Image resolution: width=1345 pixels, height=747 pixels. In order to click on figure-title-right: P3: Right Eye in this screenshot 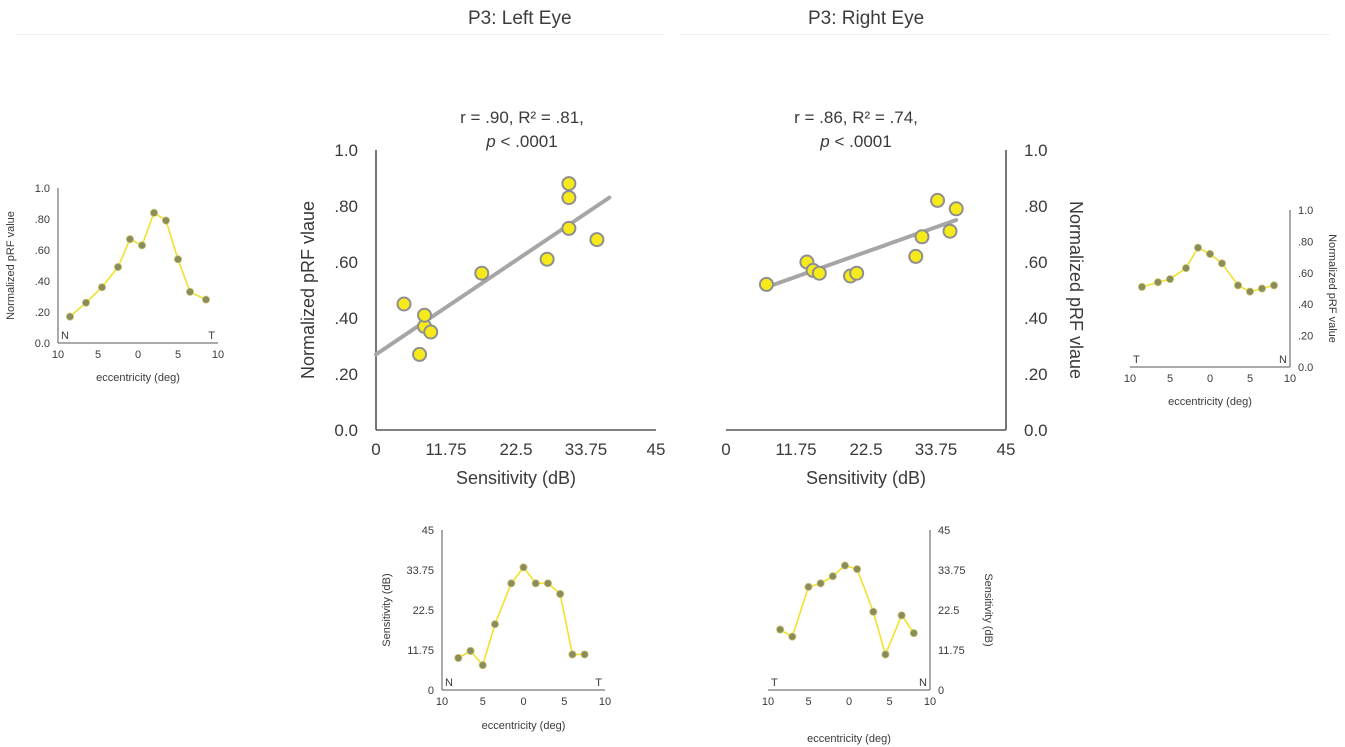, I will do `click(866, 18)`.